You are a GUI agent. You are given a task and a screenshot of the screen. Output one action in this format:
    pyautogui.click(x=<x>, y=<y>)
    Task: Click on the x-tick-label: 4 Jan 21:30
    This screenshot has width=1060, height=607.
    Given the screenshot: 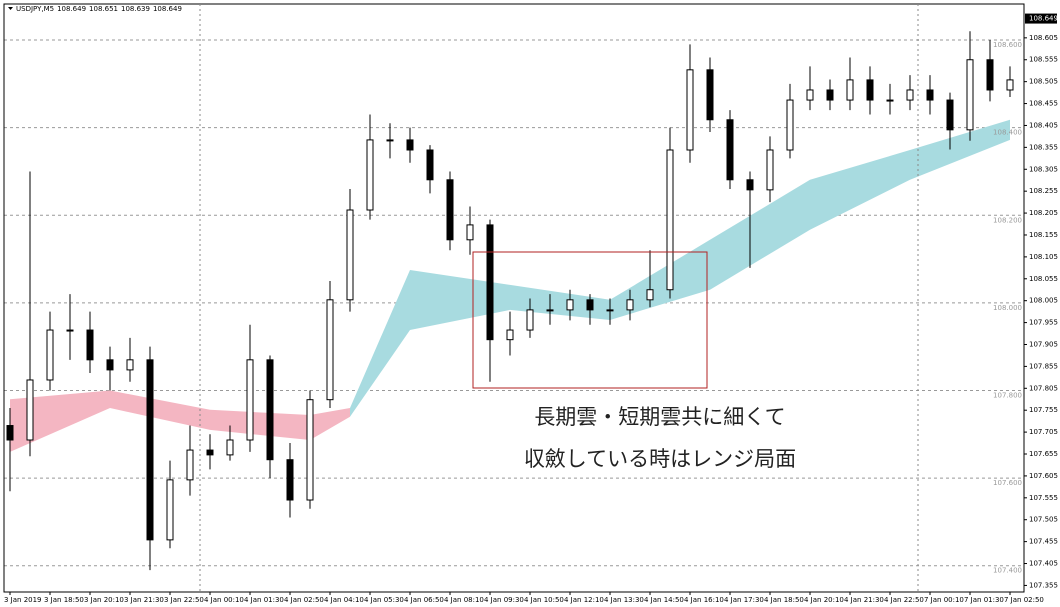 What is the action you would take?
    pyautogui.click(x=864, y=600)
    